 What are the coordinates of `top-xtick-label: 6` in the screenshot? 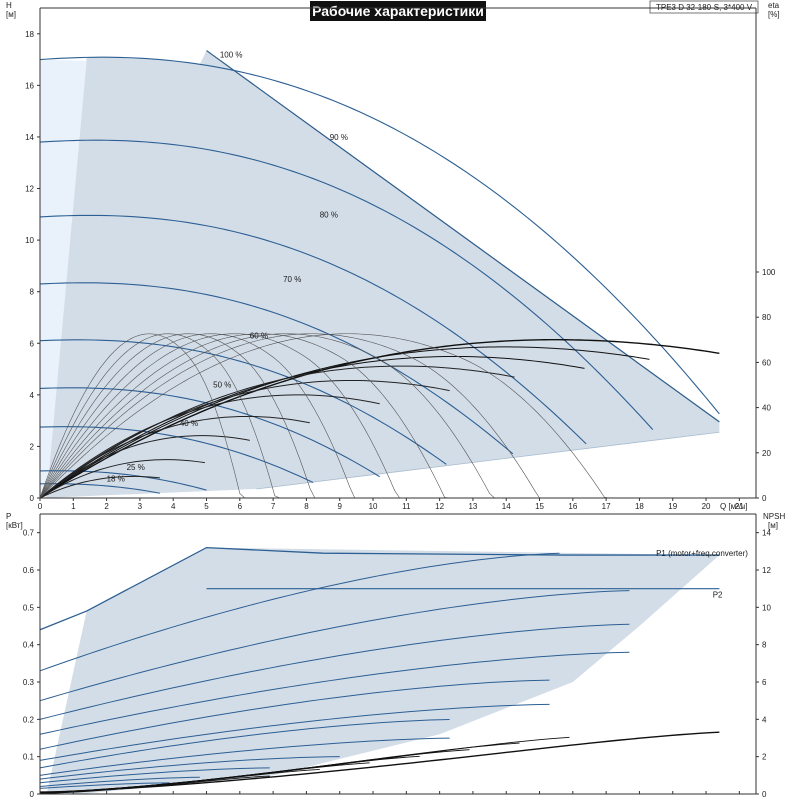 It's located at (240, 506).